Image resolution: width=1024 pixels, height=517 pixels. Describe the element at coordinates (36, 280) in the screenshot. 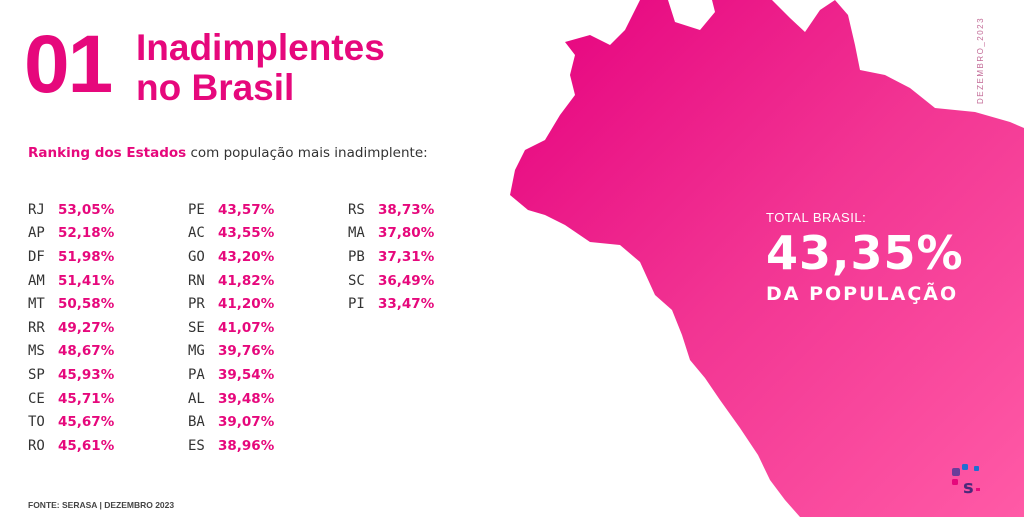

I see `state-code: AM` at that location.